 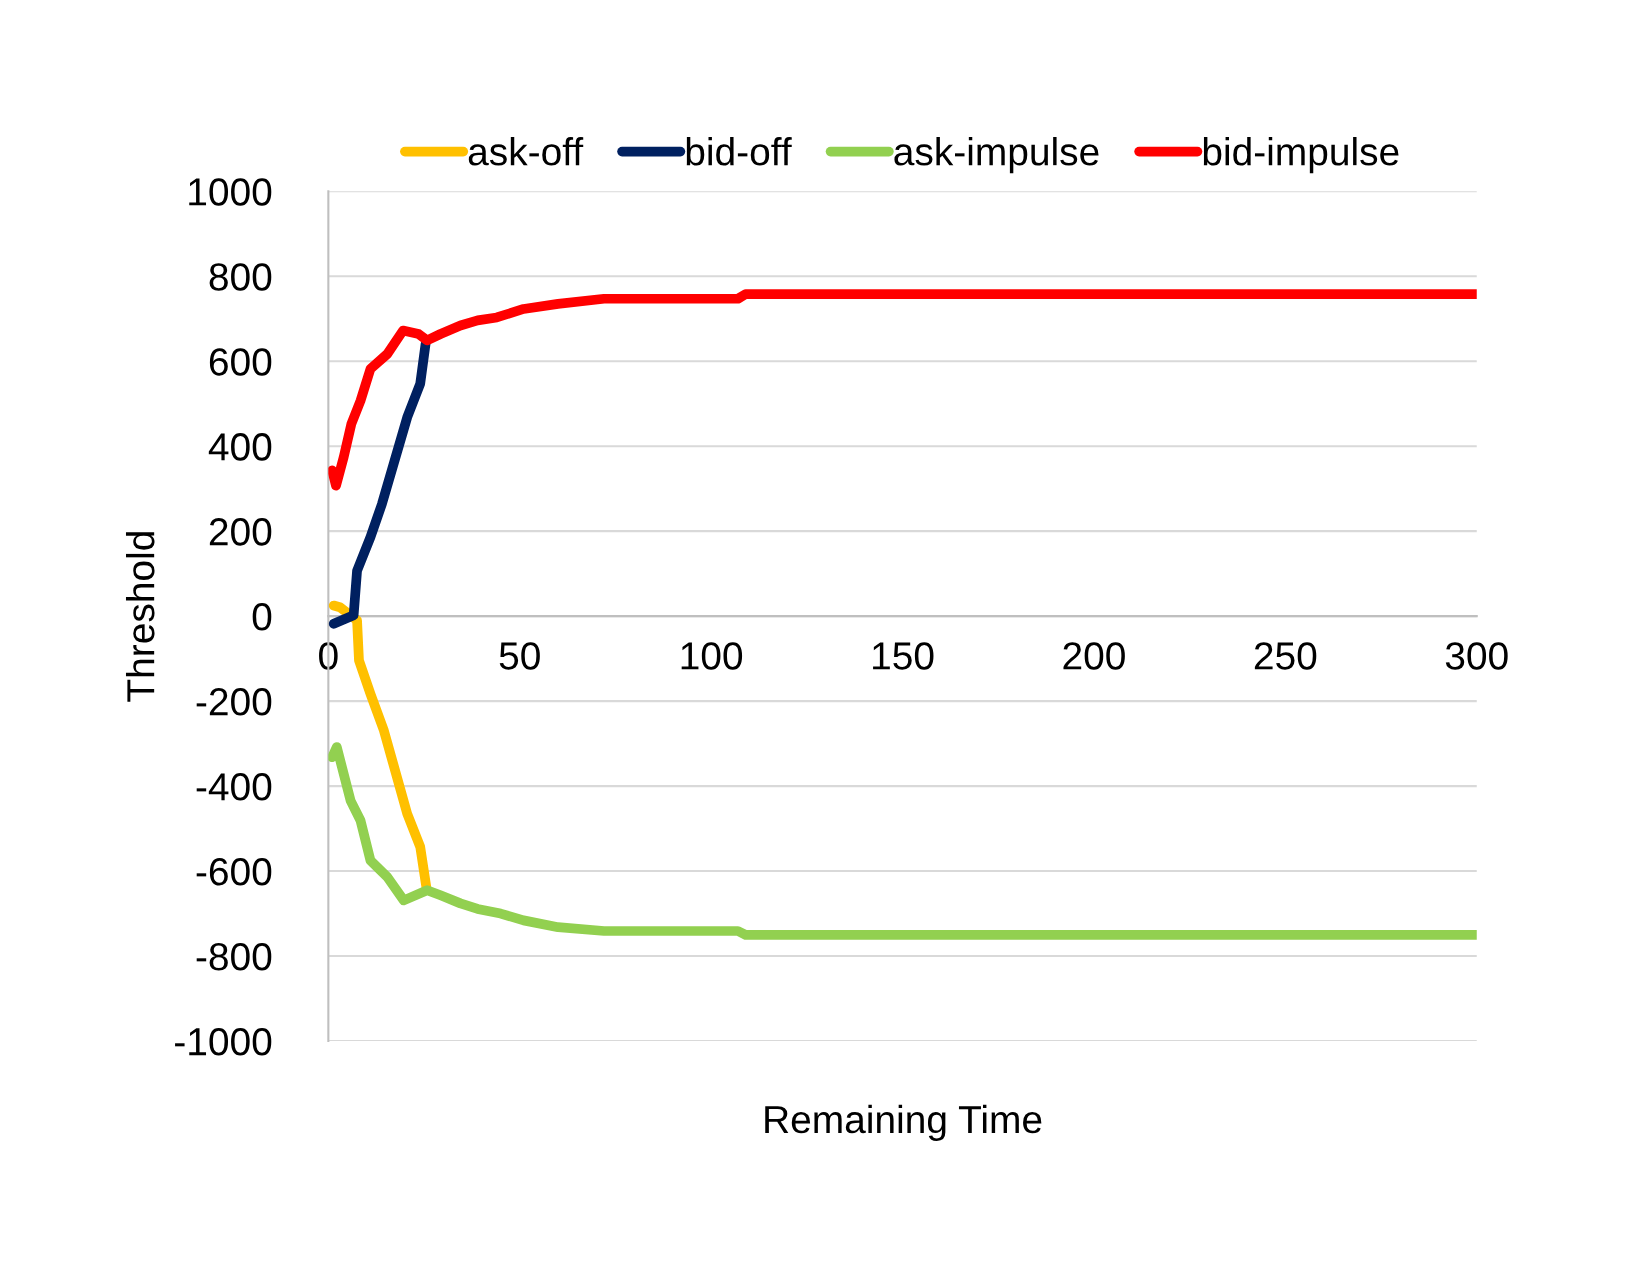 I want to click on x-tick-label: 100, so click(x=712, y=656).